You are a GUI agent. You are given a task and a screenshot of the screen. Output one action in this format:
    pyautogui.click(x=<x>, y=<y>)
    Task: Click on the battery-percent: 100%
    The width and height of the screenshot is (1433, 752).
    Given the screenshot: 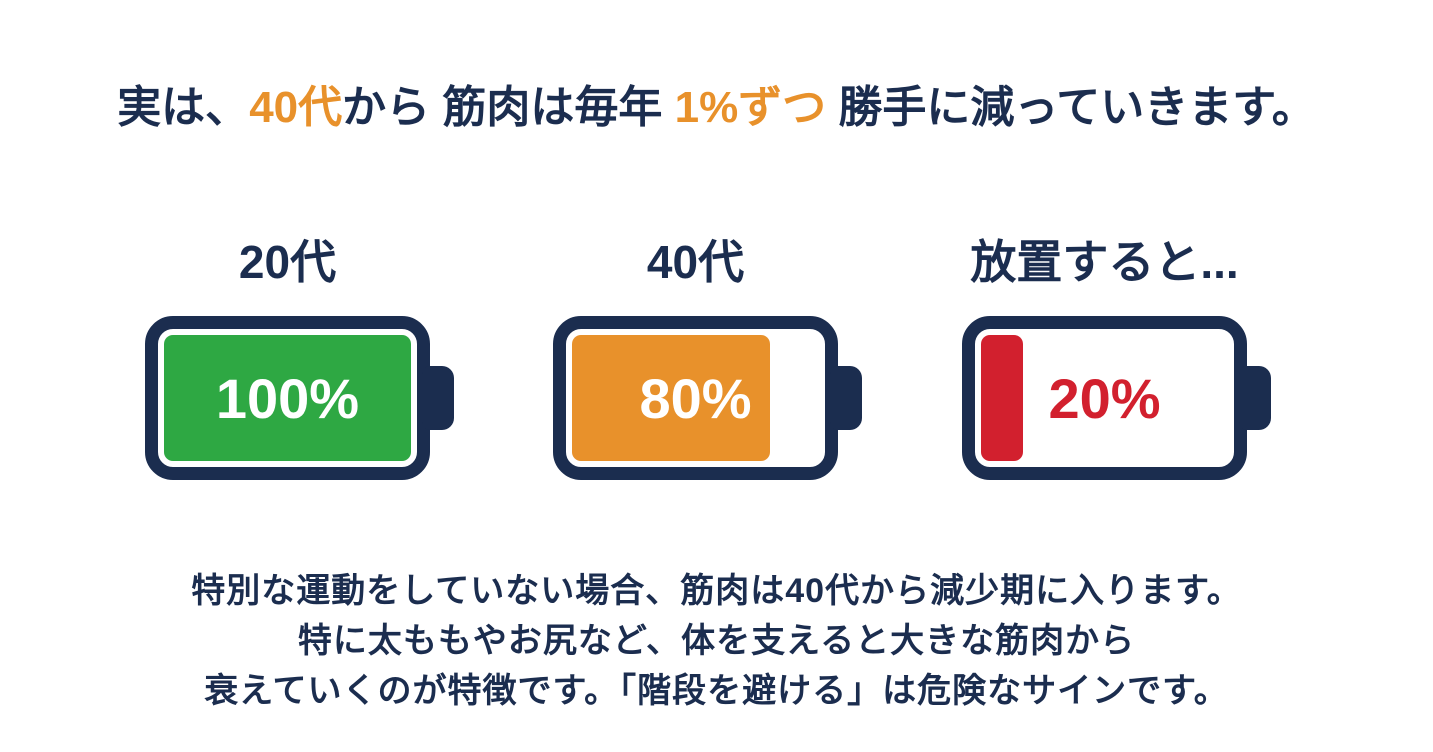 What is the action you would take?
    pyautogui.click(x=287, y=398)
    